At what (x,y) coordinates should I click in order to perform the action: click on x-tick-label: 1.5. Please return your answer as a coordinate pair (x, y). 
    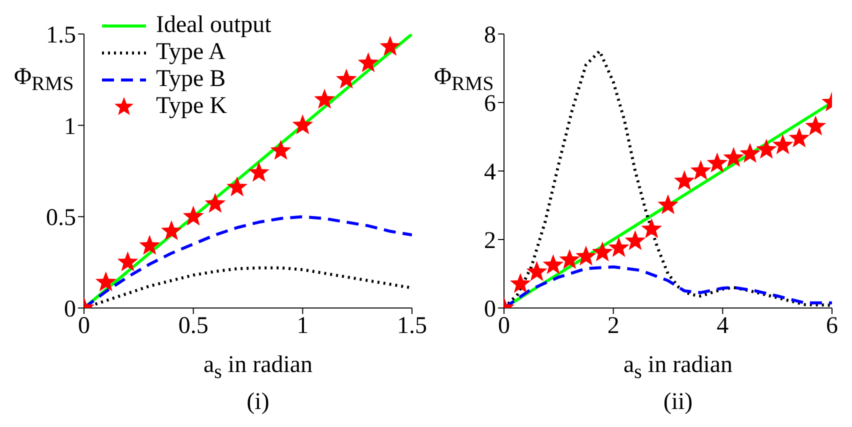
    Looking at the image, I should click on (412, 326).